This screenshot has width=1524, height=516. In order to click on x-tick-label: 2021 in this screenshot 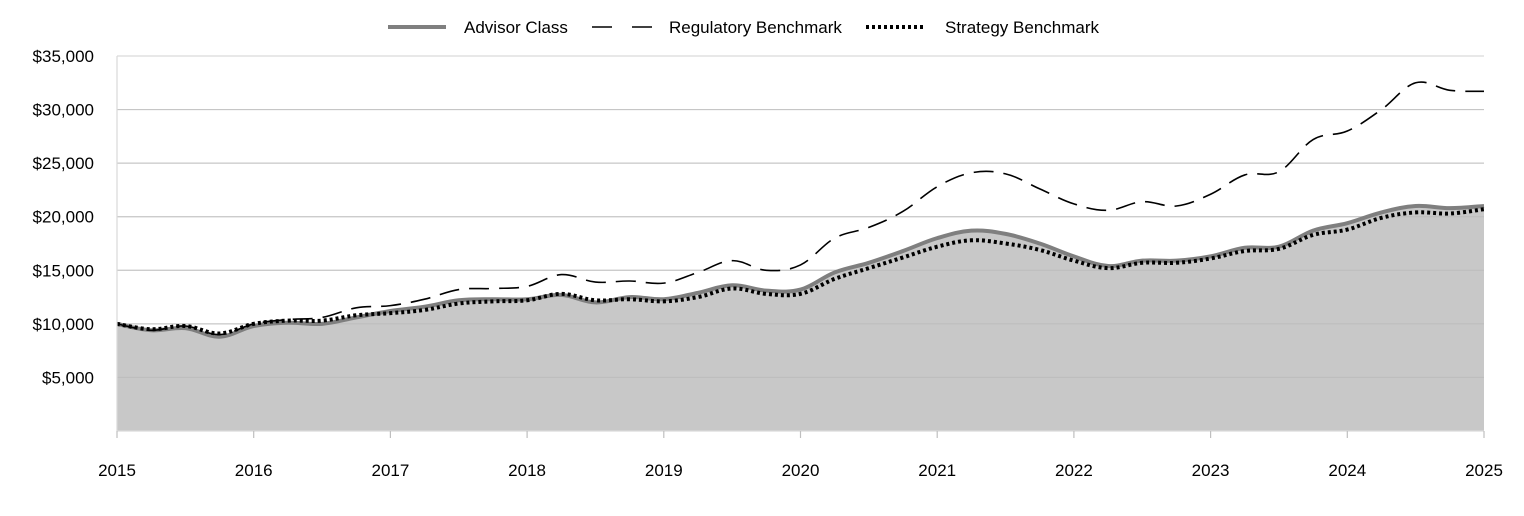, I will do `click(937, 470)`.